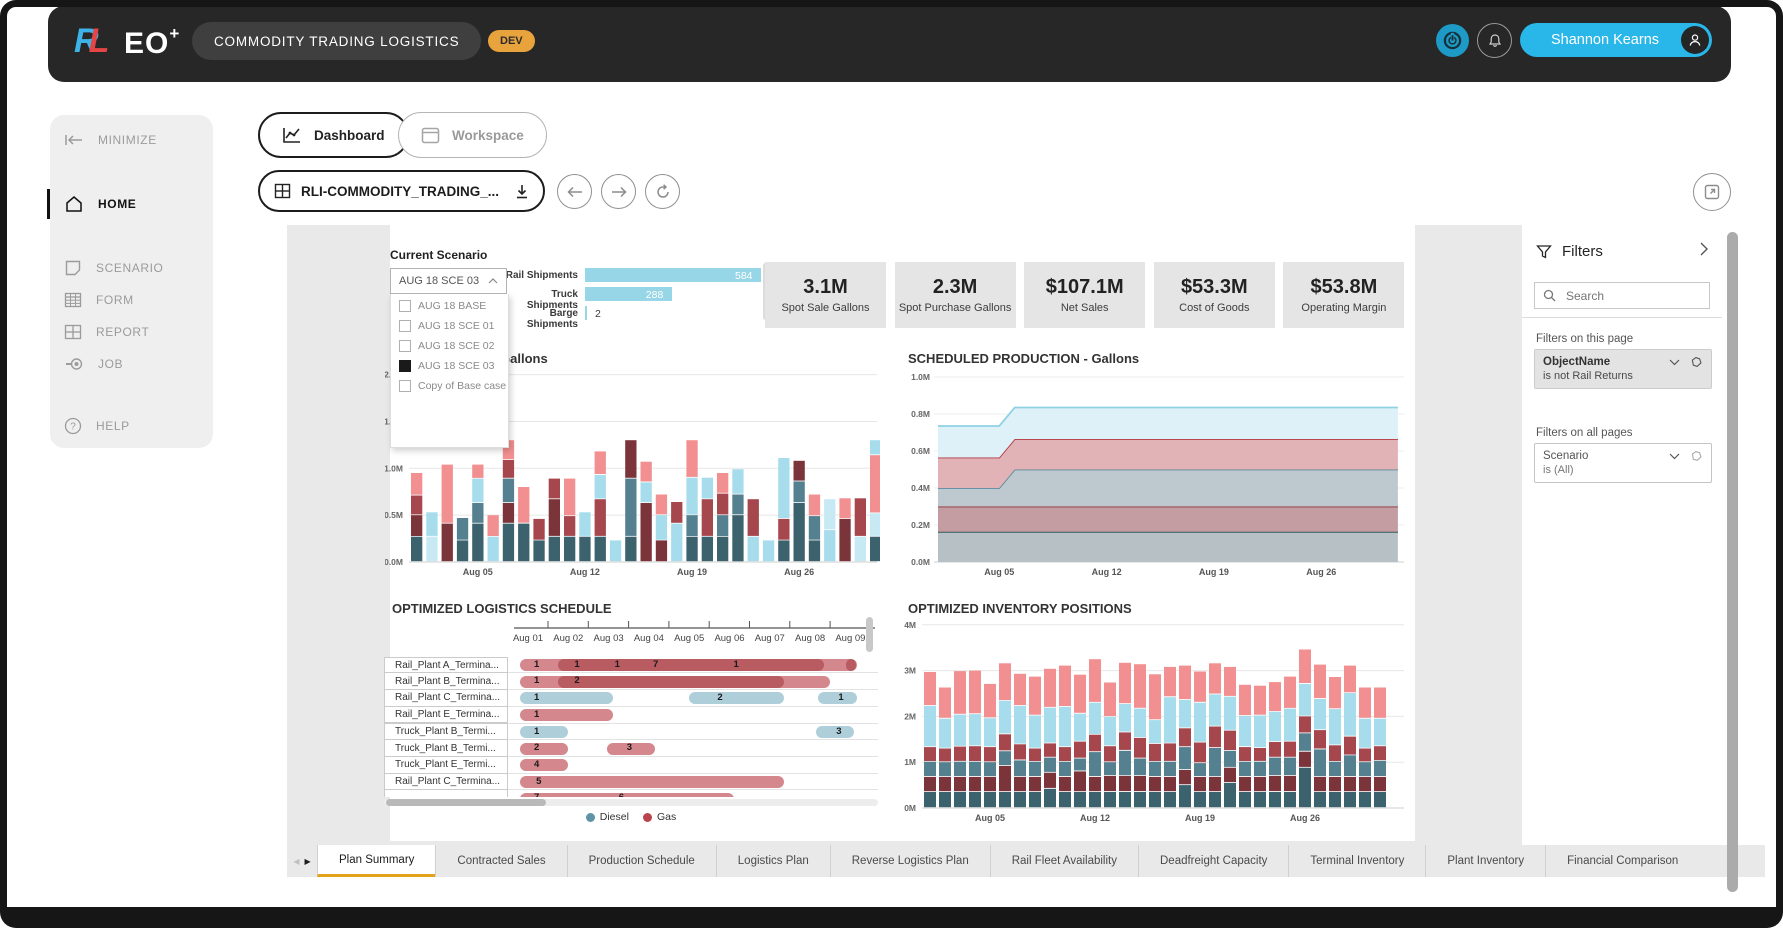  What do you see at coordinates (1622, 861) in the screenshot?
I see `tab-financial-comparison: Financial Comparison` at bounding box center [1622, 861].